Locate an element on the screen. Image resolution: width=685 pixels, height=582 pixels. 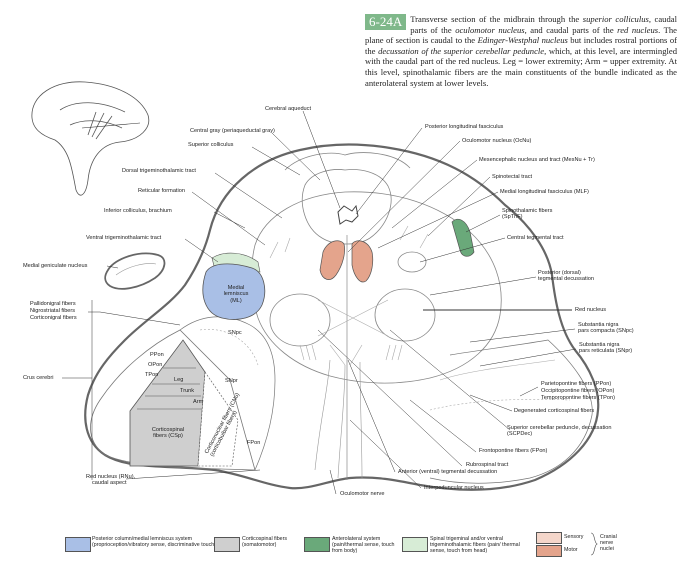
label-red-nucleus-caudal: Red nucleus (RNu), caudal aspect is located at coordinates (110, 480).